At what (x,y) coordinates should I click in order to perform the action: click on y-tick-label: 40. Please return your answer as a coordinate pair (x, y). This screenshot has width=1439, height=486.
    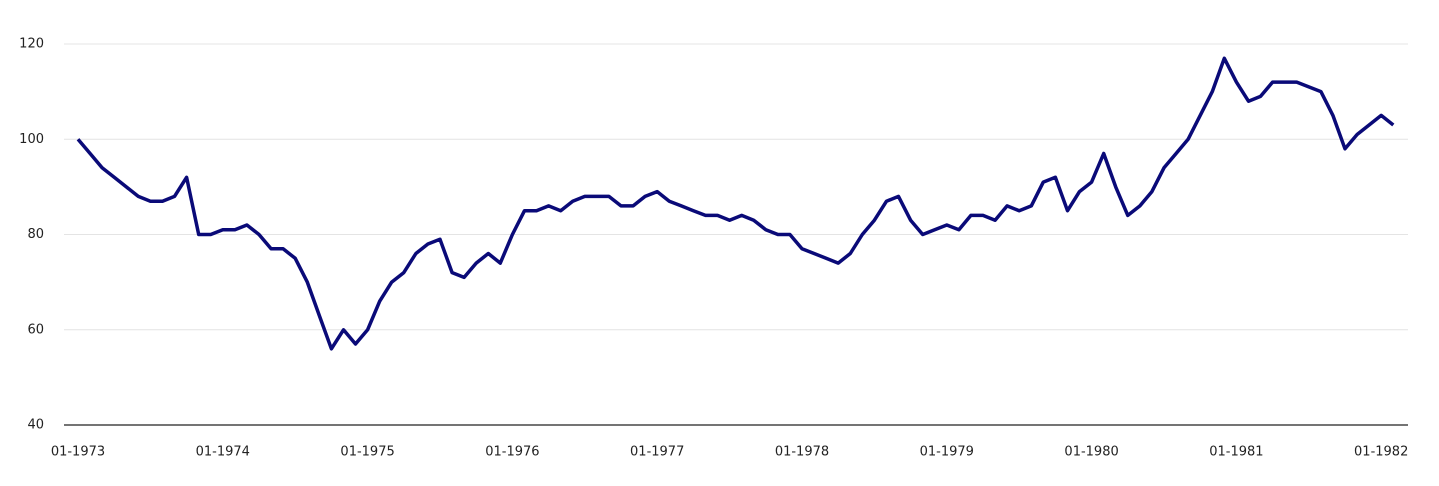
    Looking at the image, I should click on (35, 425).